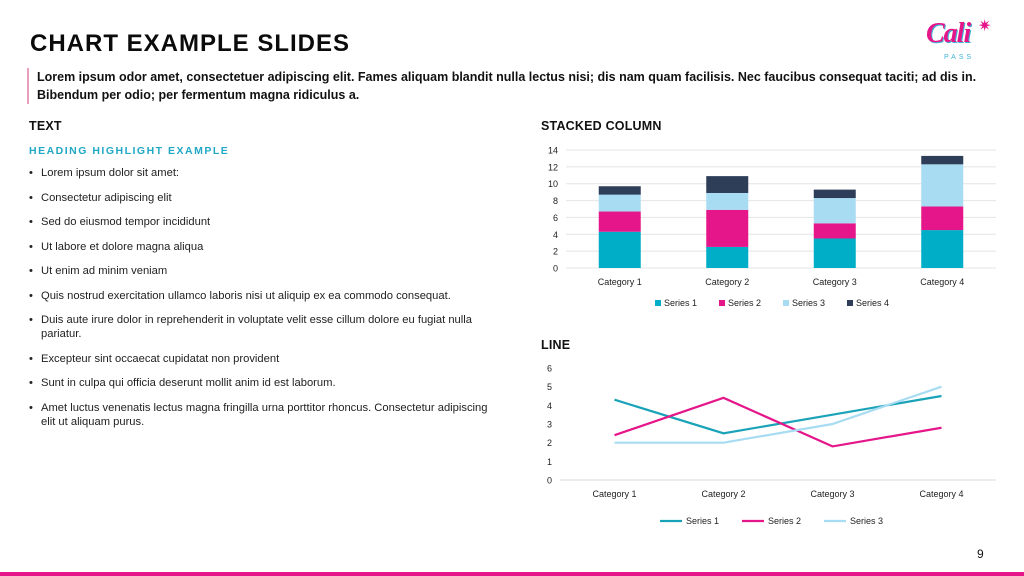 The width and height of the screenshot is (1024, 576). Describe the element at coordinates (264, 271) in the screenshot. I see `bullet-item: Ut enim ad minim veniam` at that location.